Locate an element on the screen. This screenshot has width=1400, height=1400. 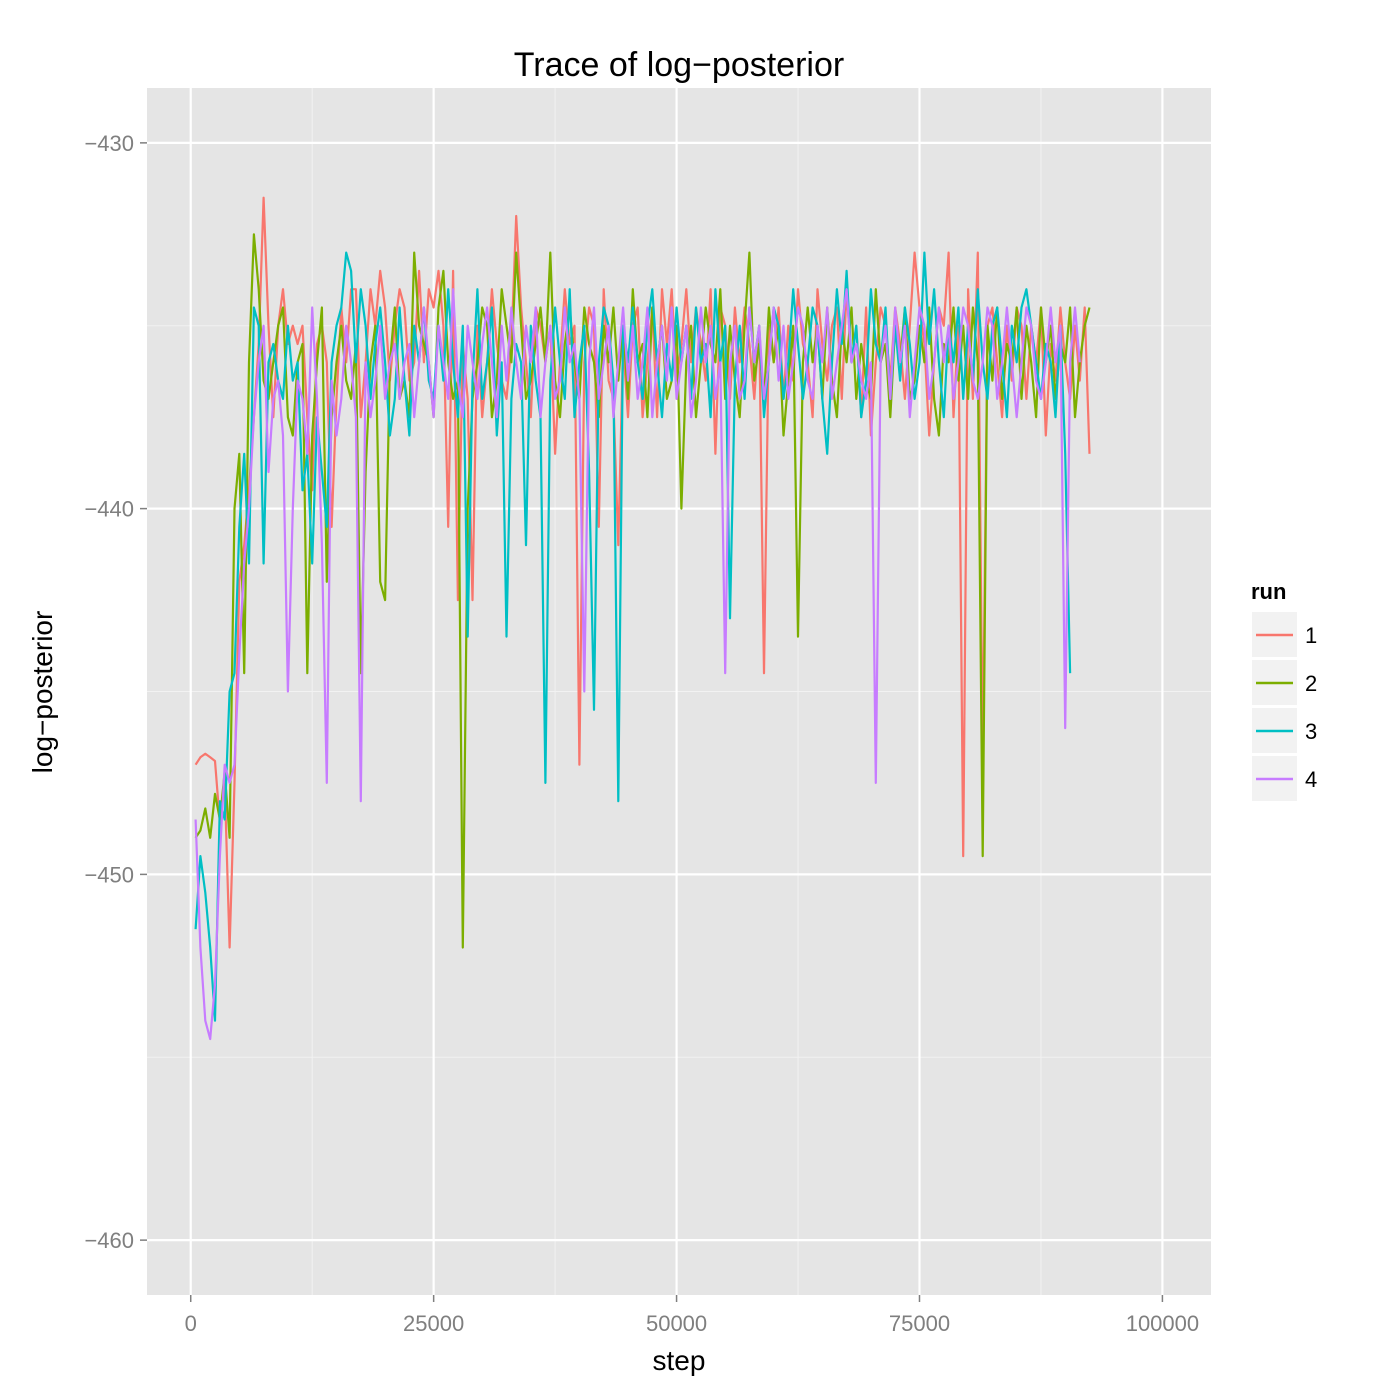
legend-title: run is located at coordinates (1268, 591).